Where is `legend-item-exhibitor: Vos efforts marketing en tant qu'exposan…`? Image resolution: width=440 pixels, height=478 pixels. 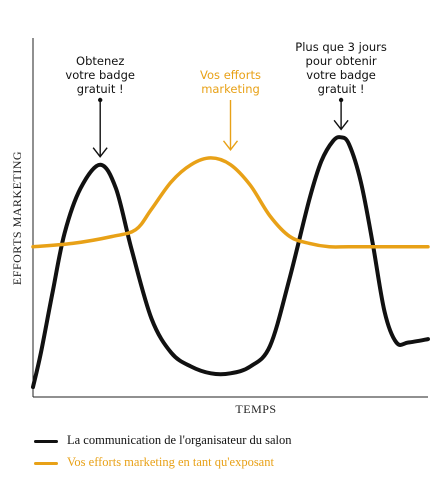
legend-item-exhibitor: Vos efforts marketing en tant qu'exposan… is located at coordinates (154, 462).